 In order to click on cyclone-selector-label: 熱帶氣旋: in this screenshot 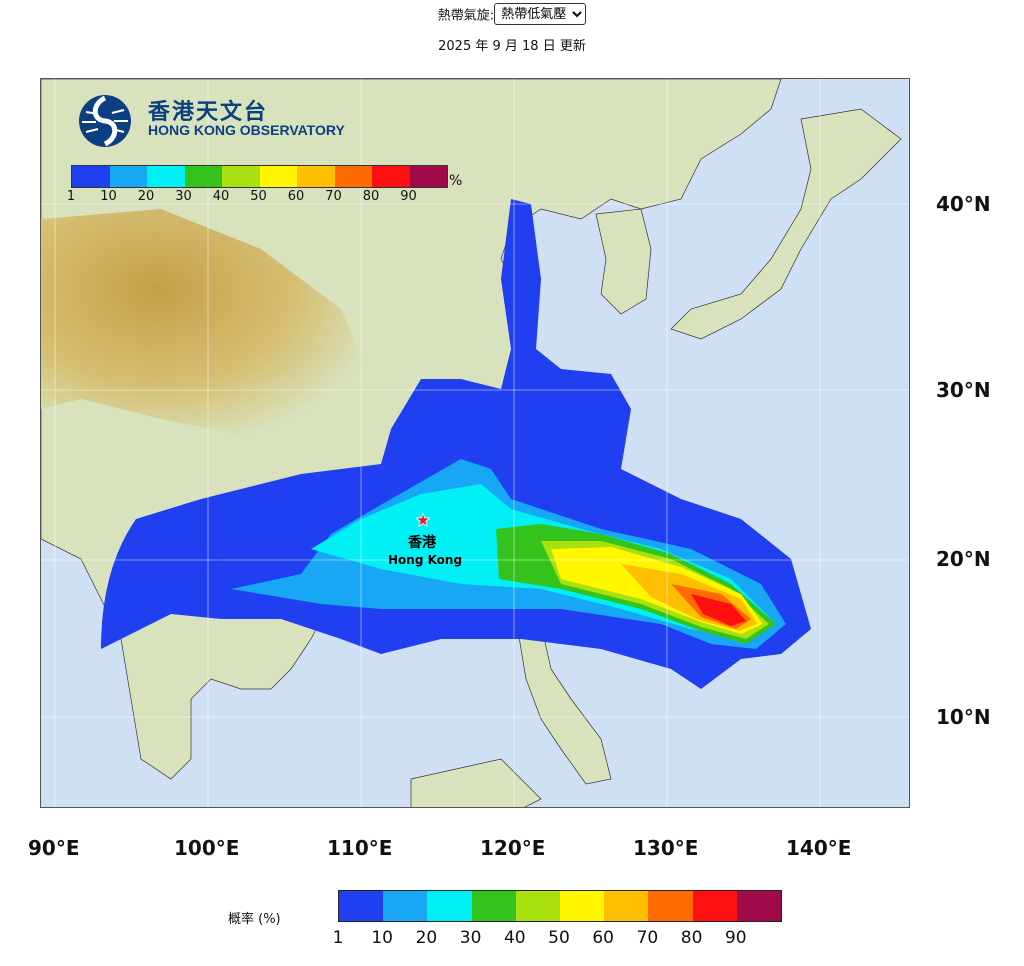, I will do `click(466, 16)`.